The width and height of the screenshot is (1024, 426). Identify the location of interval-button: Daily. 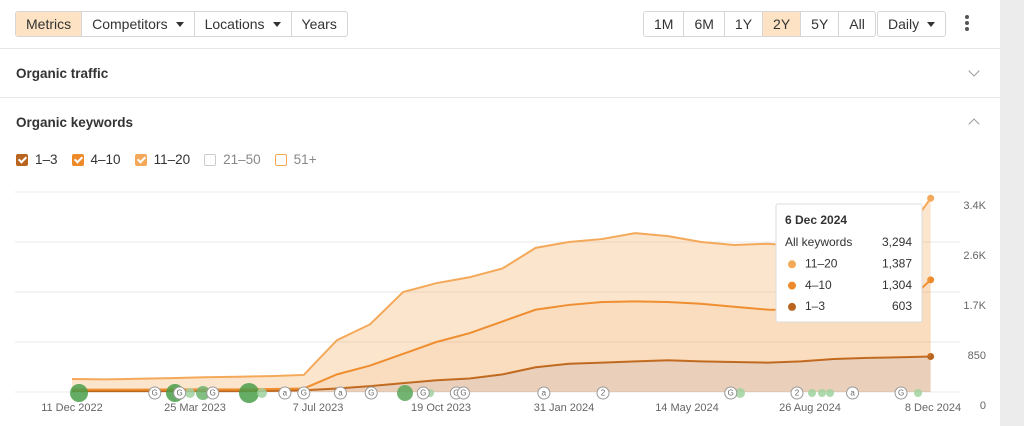
(911, 24).